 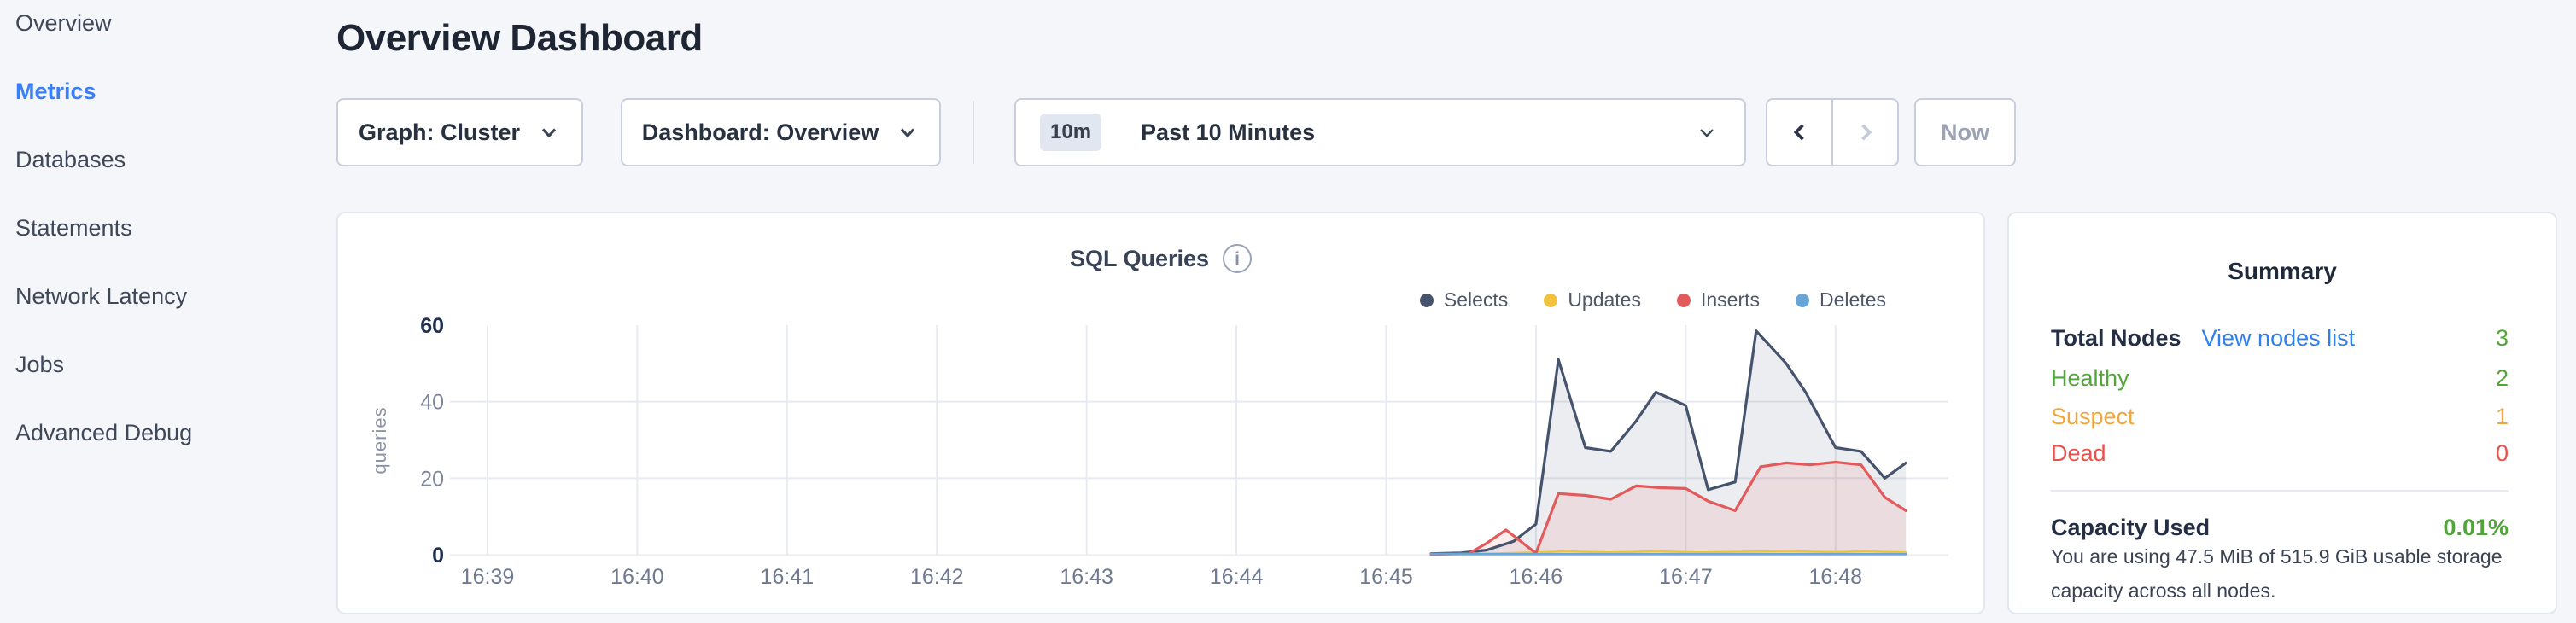 What do you see at coordinates (1476, 299) in the screenshot?
I see `legend-label: Selects` at bounding box center [1476, 299].